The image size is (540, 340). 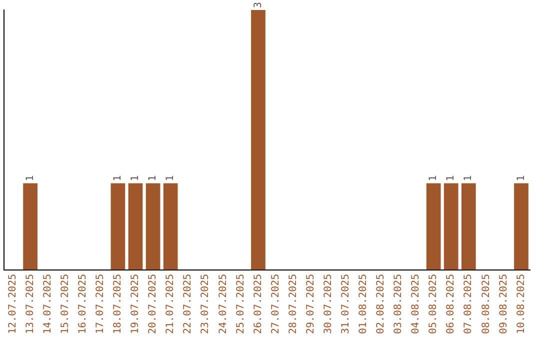 I want to click on x-tick-label: 21.07.2025, so click(x=170, y=304).